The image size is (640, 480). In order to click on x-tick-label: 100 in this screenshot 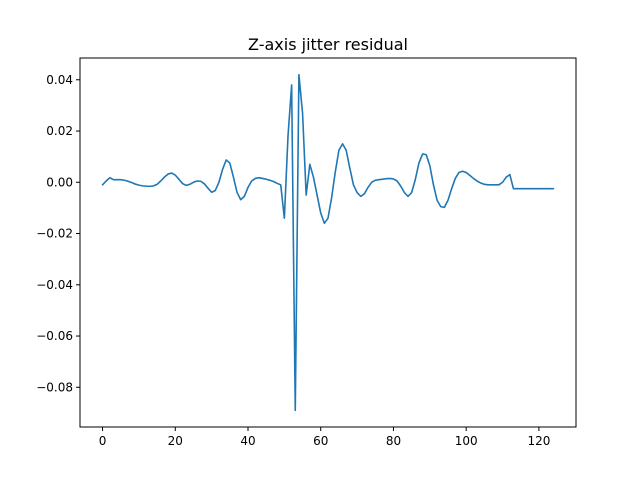, I will do `click(466, 441)`.